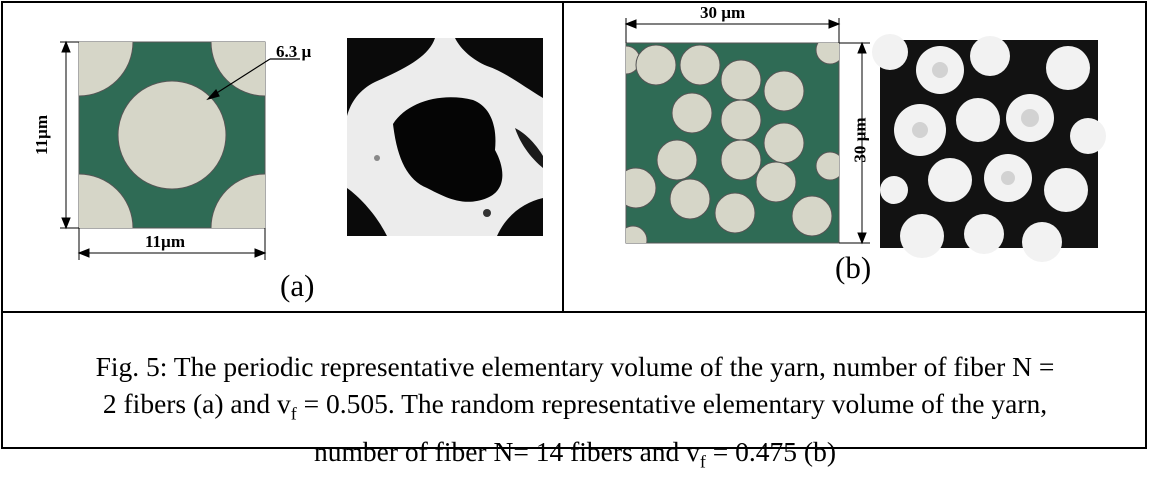  Describe the element at coordinates (989, 144) in the screenshot. I see `micrograph-b` at that location.